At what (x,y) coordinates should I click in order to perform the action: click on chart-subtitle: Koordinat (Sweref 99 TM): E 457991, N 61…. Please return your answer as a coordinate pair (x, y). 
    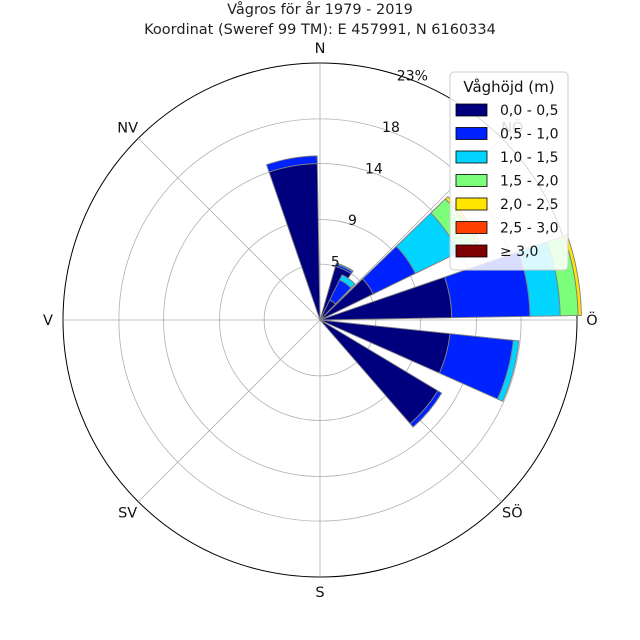
    Looking at the image, I should click on (320, 30).